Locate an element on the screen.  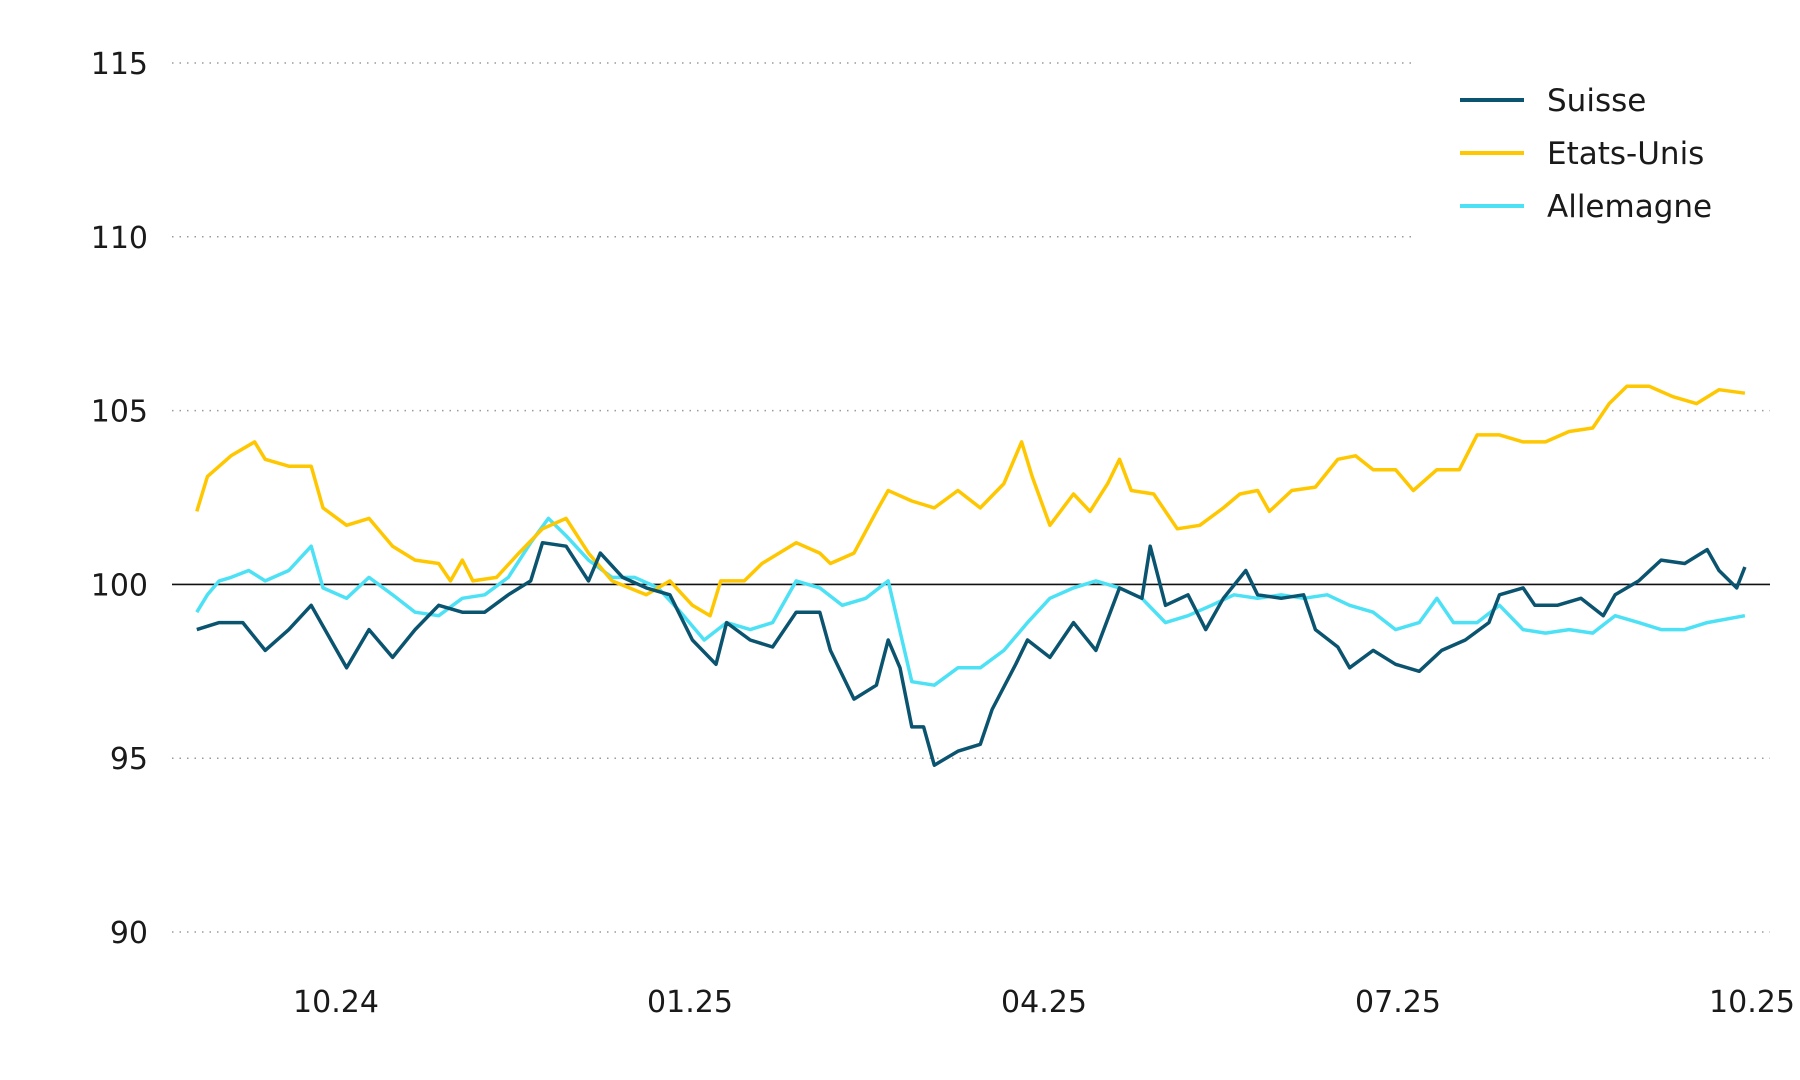
x-tick-label: 10.25 is located at coordinates (1752, 1002).